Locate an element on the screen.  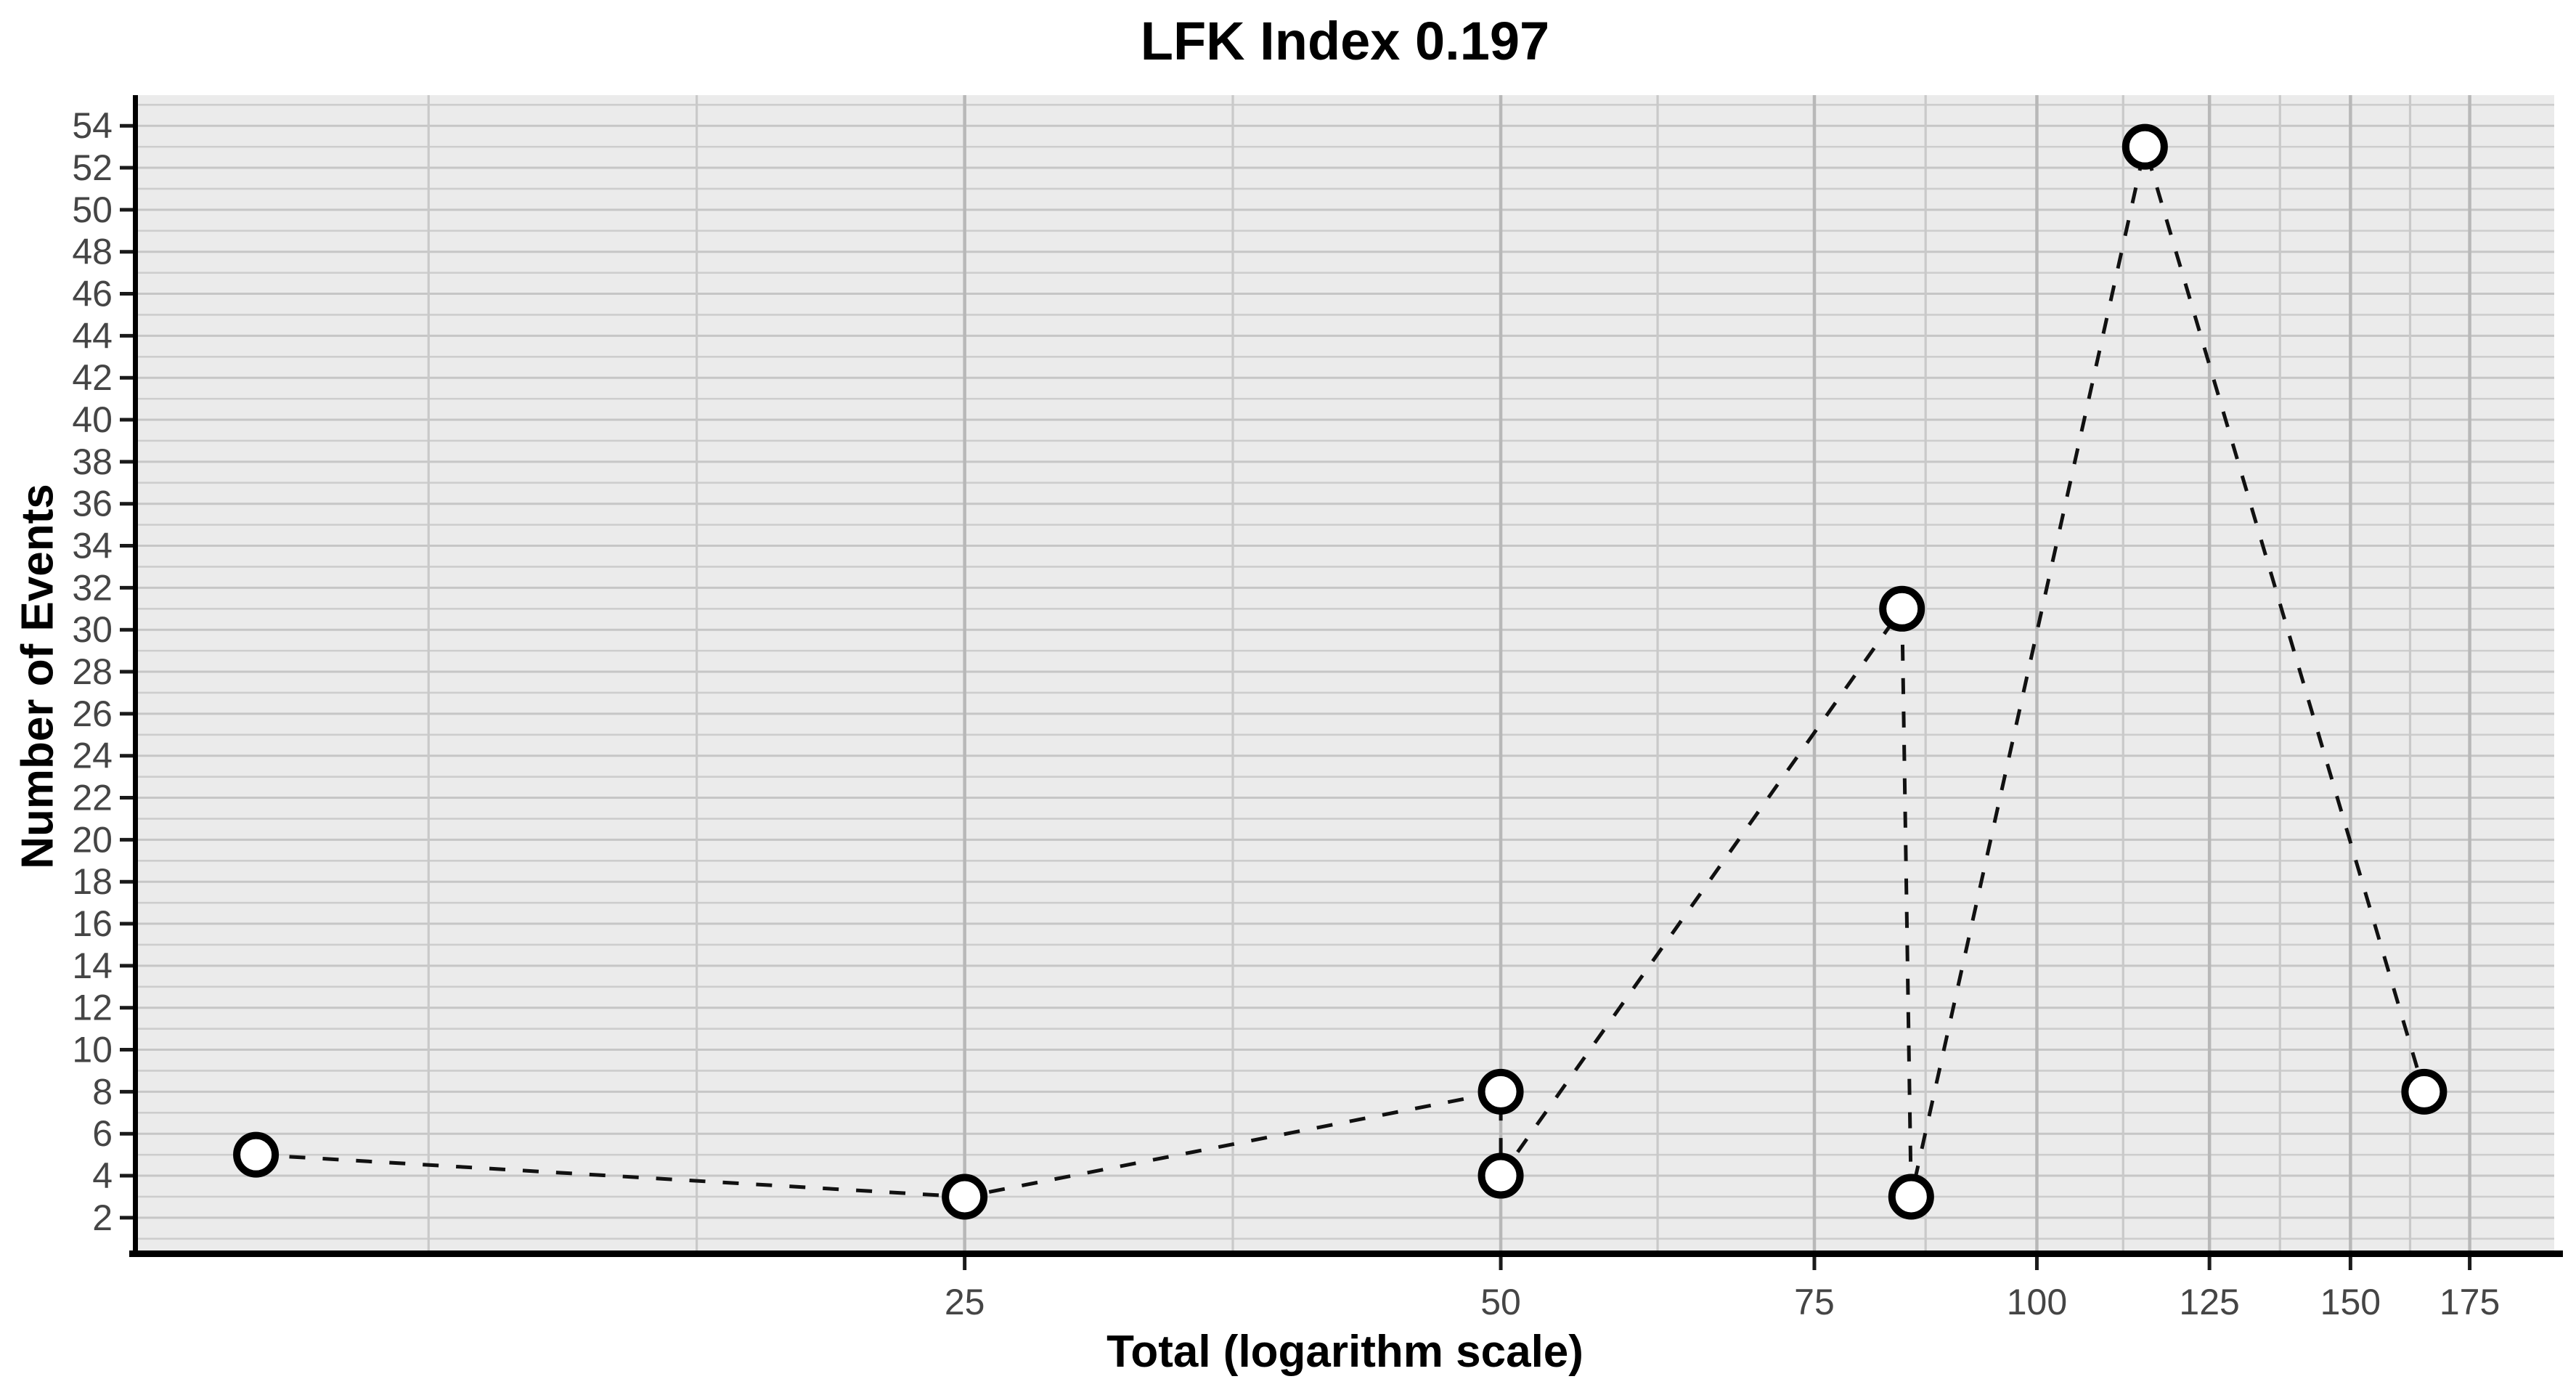
y-axis-title: Number of Events is located at coordinates (37, 677).